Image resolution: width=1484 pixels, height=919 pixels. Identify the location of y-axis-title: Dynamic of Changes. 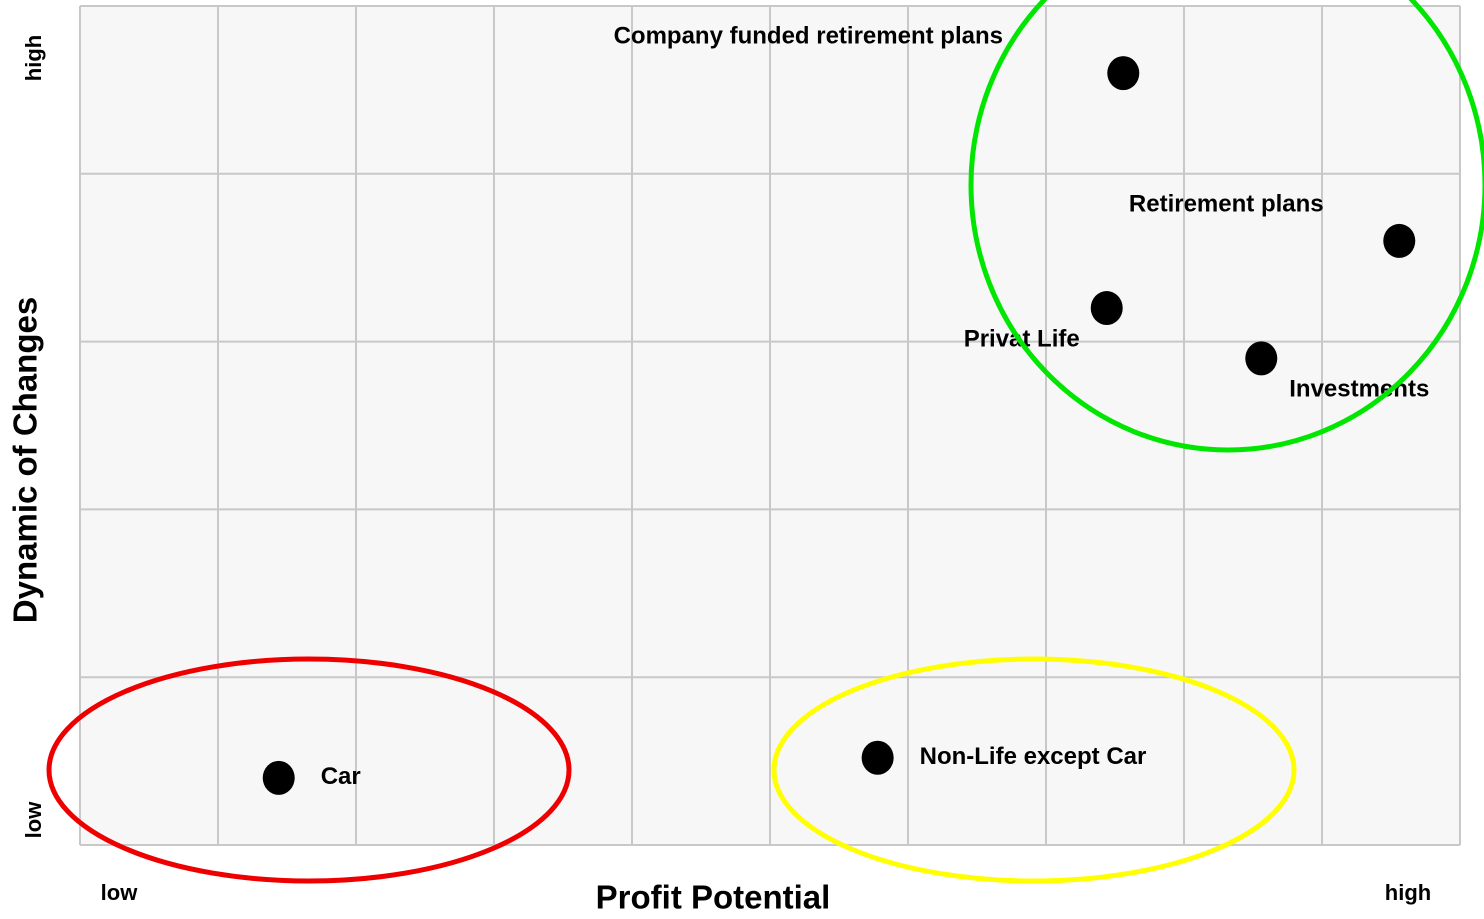
(25, 460).